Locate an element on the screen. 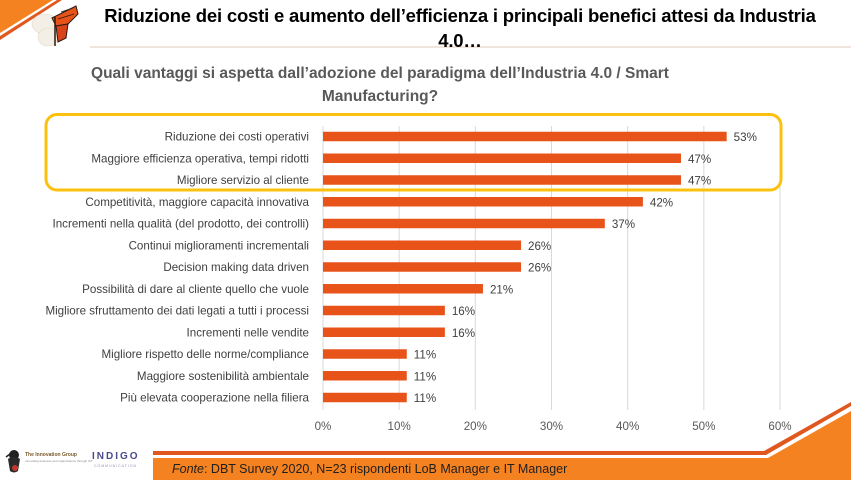  category-label: Più elevata cooperazione nella filiera is located at coordinates (214, 398).